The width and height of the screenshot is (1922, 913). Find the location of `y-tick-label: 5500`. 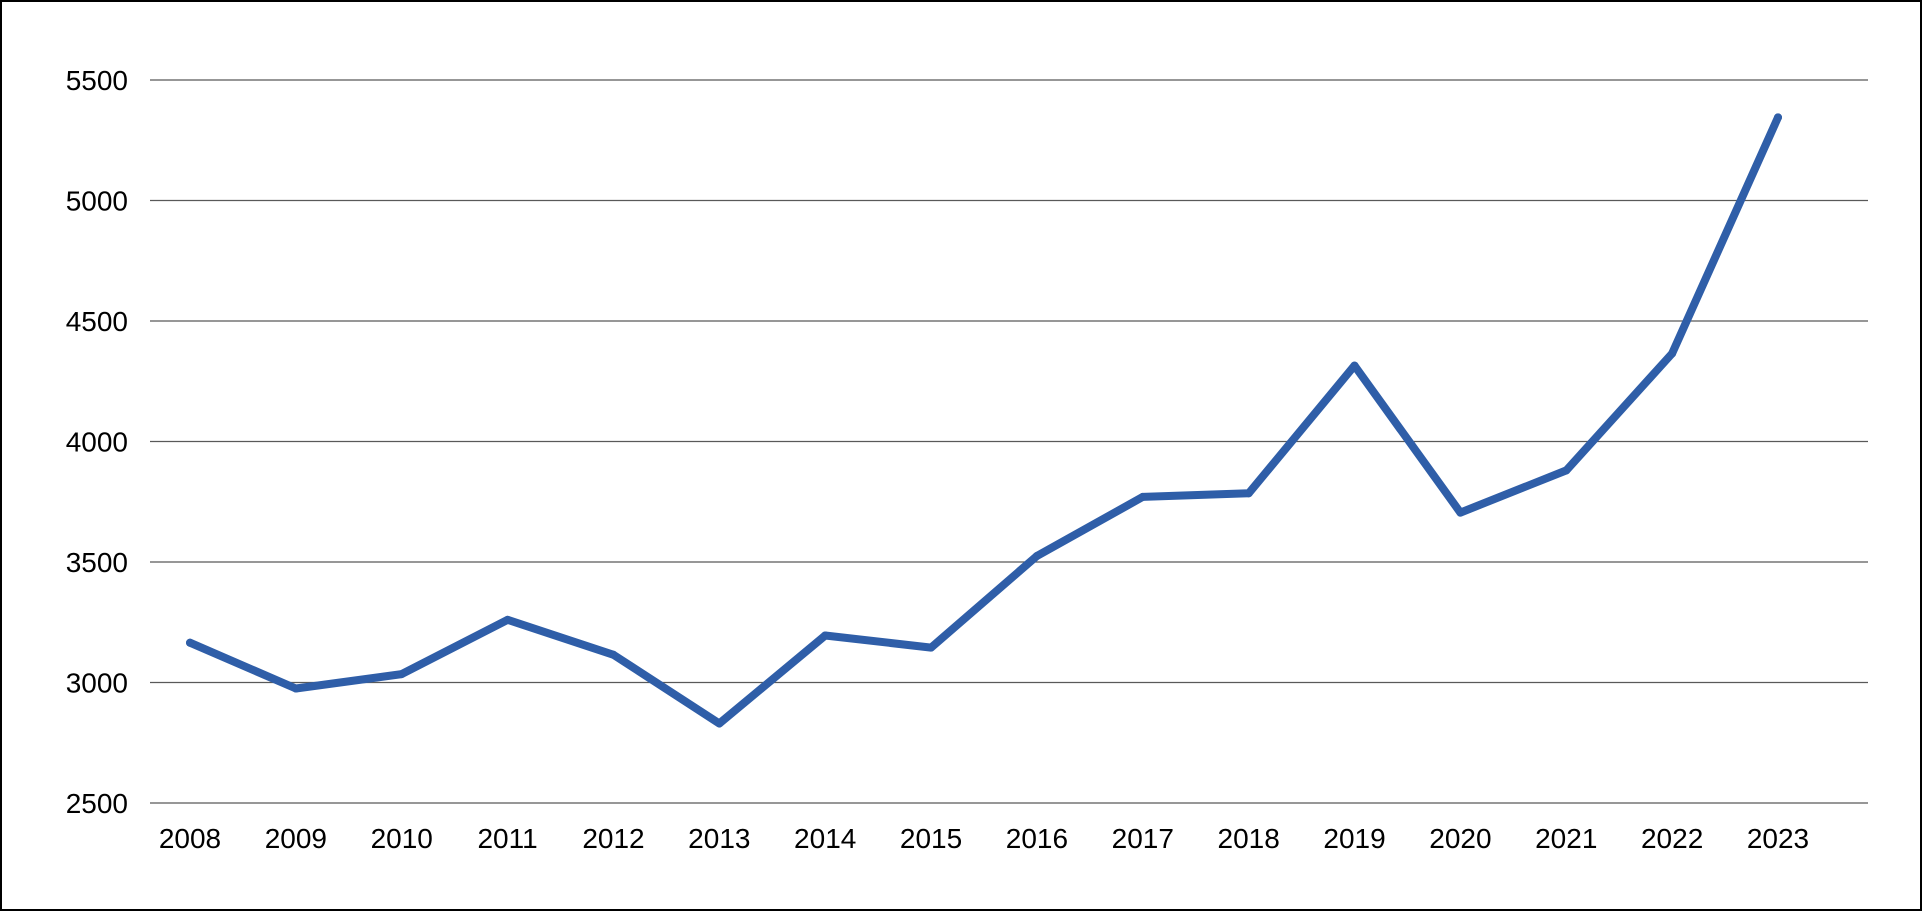

y-tick-label: 5500 is located at coordinates (97, 80).